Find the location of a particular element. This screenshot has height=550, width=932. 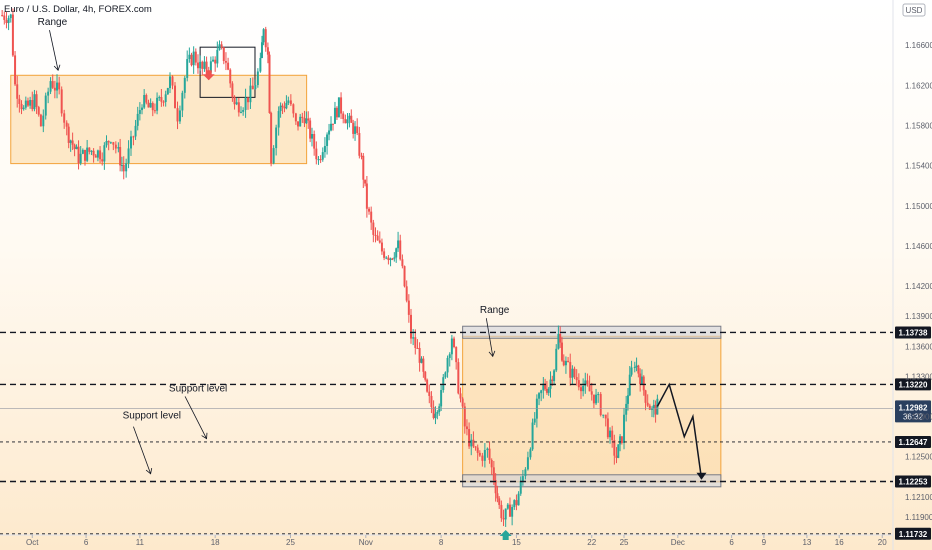

x-tick-label-14: 16 is located at coordinates (839, 542).